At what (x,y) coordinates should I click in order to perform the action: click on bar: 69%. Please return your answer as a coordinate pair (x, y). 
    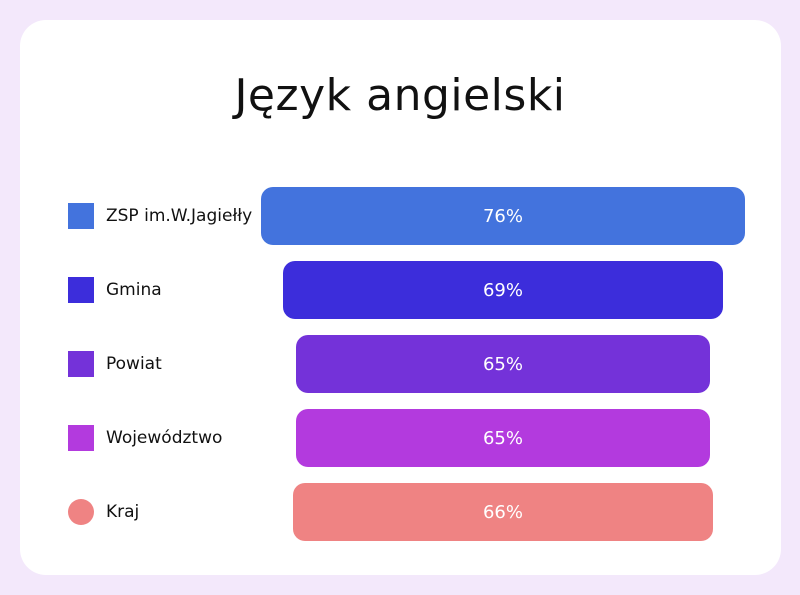
    Looking at the image, I should click on (503, 290).